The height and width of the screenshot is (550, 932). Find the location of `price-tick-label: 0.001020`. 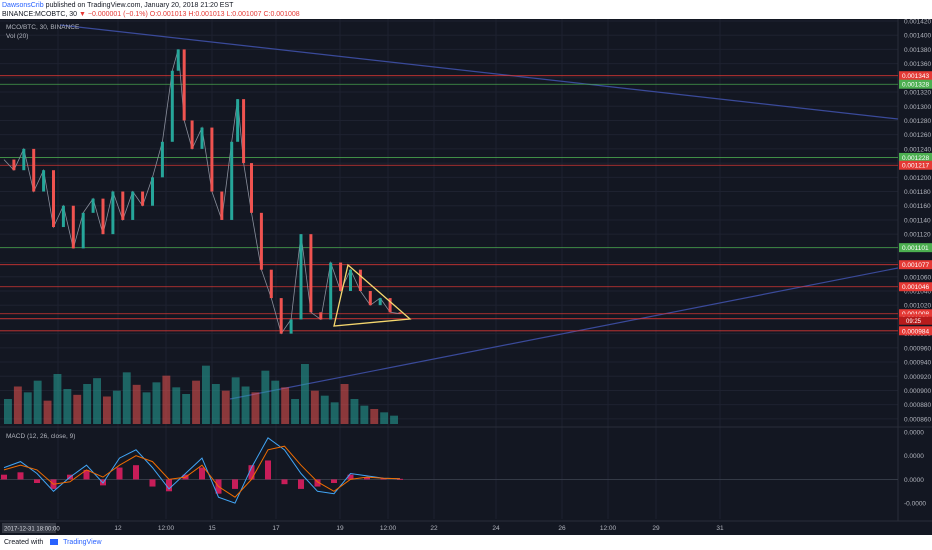

price-tick-label: 0.001020 is located at coordinates (917, 306).